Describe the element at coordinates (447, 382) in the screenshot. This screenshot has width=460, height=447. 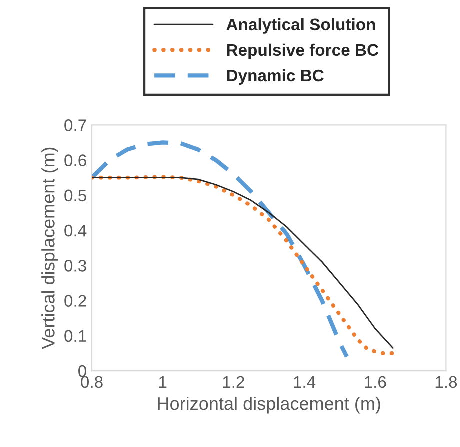
I see `x-tick-label: 1.8` at that location.